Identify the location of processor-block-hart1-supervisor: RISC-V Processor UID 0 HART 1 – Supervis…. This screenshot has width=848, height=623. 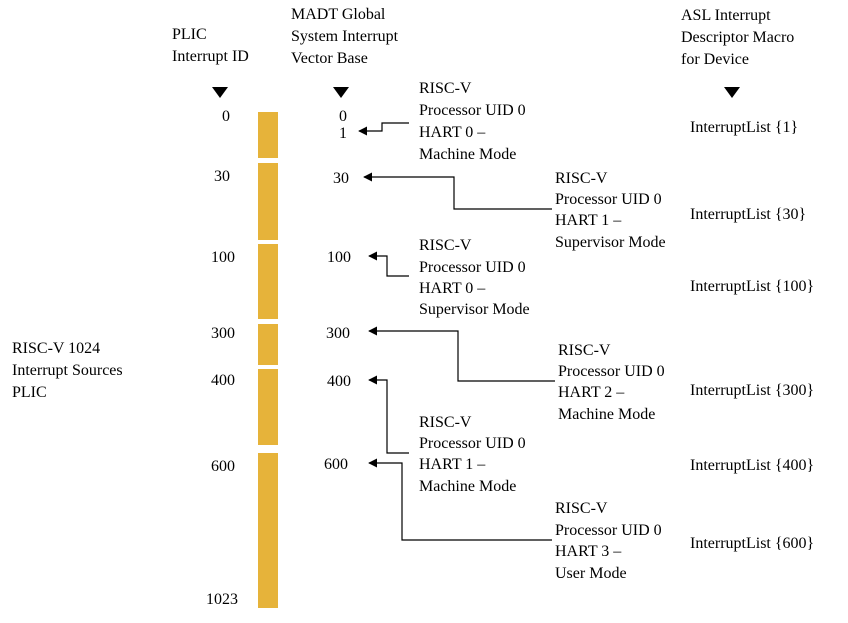
(610, 210).